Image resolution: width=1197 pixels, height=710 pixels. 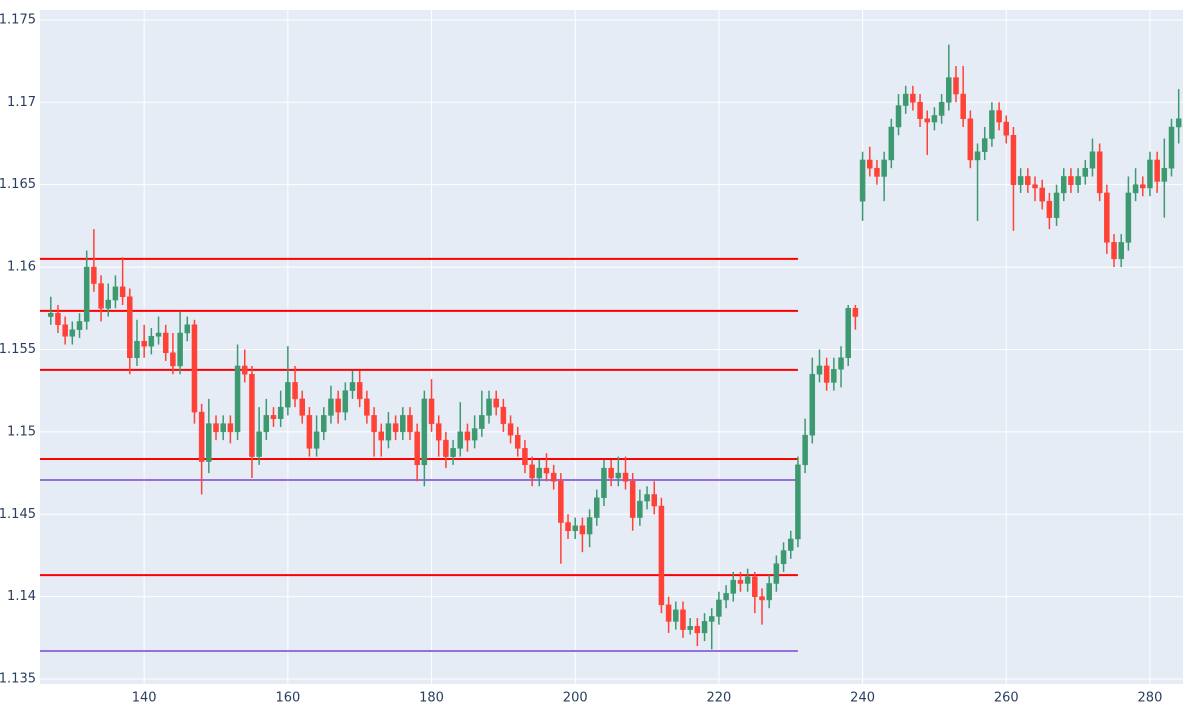 I want to click on x-tick-label: 140, so click(x=144, y=698).